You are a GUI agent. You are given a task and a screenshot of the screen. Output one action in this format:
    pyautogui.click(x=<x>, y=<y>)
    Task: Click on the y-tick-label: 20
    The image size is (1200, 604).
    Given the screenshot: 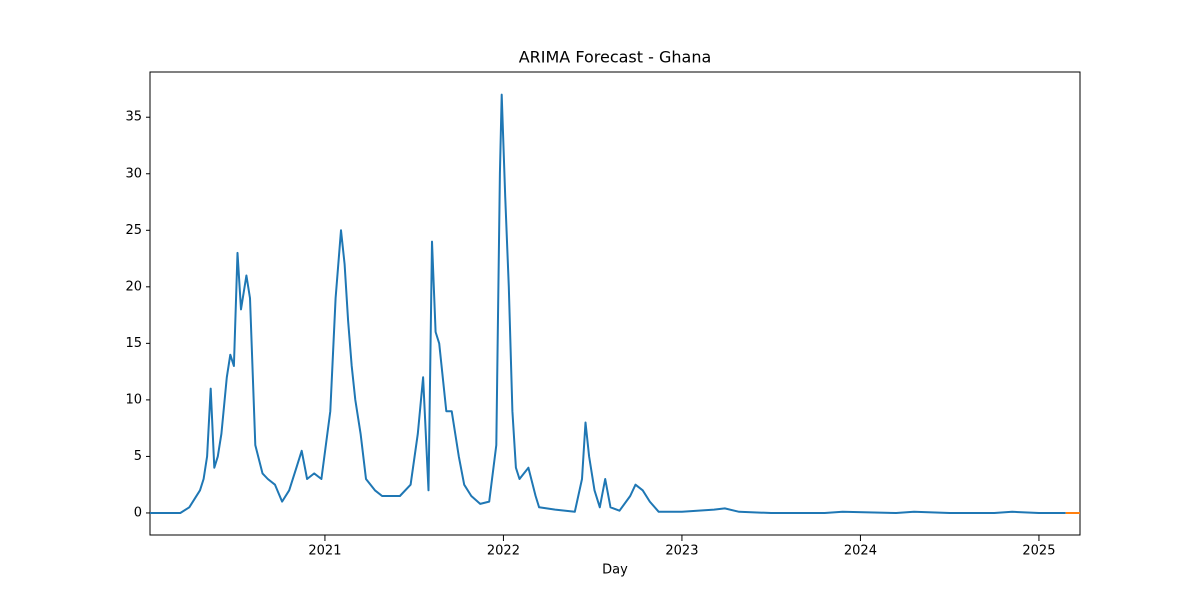 What is the action you would take?
    pyautogui.click(x=133, y=286)
    